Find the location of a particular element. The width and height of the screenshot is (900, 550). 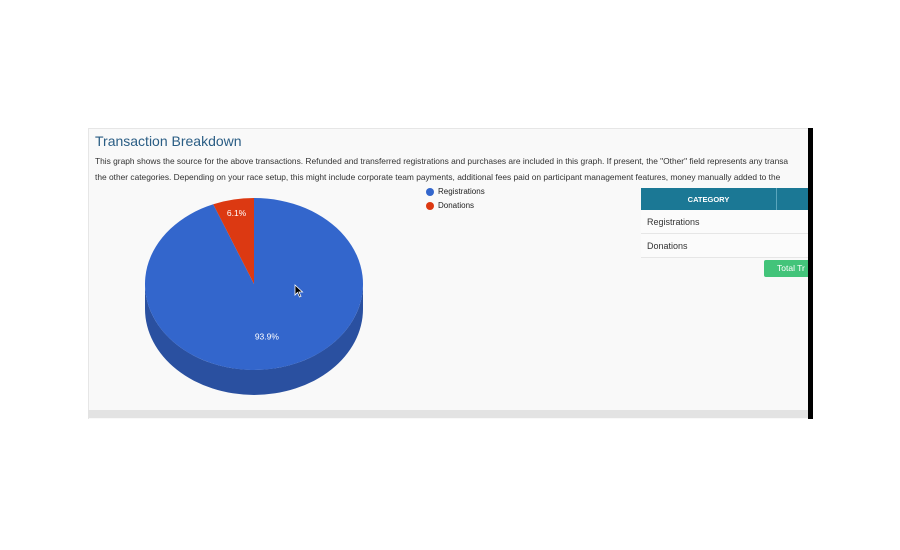

pie-slice-registrations is located at coordinates (253, 284).